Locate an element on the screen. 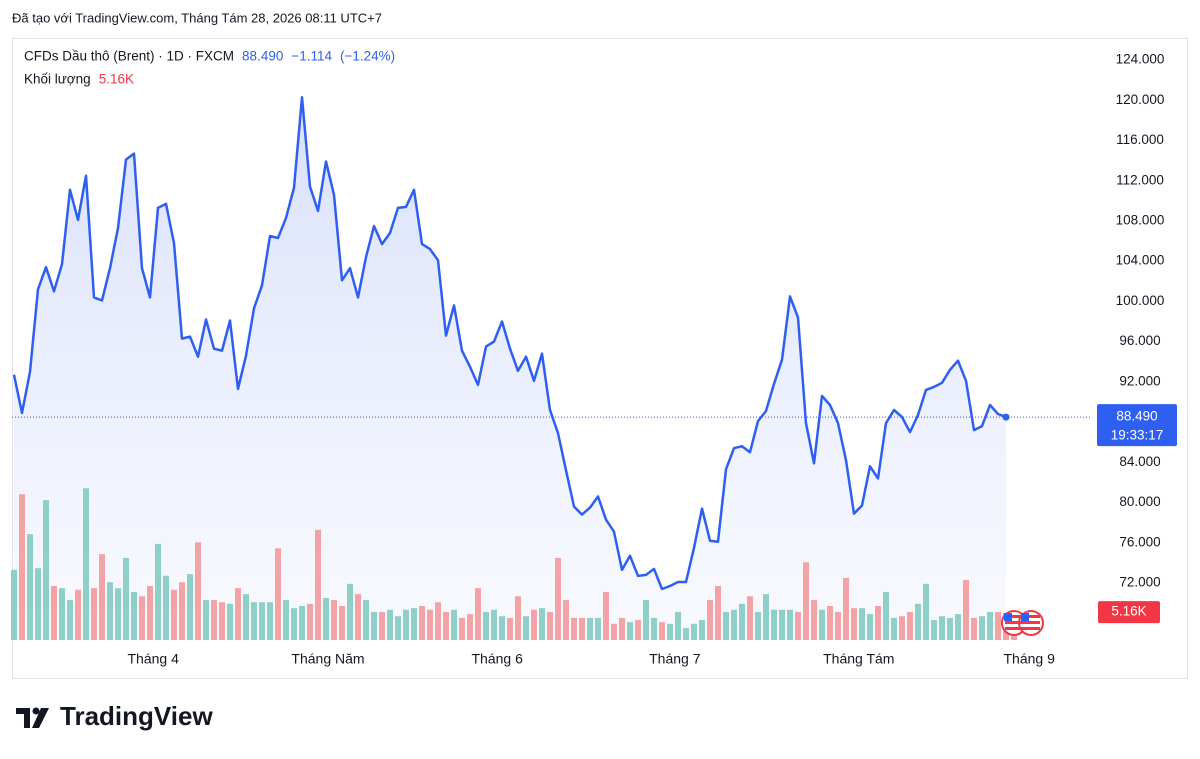  x-tick-label: Tháng 9 is located at coordinates (1030, 659).